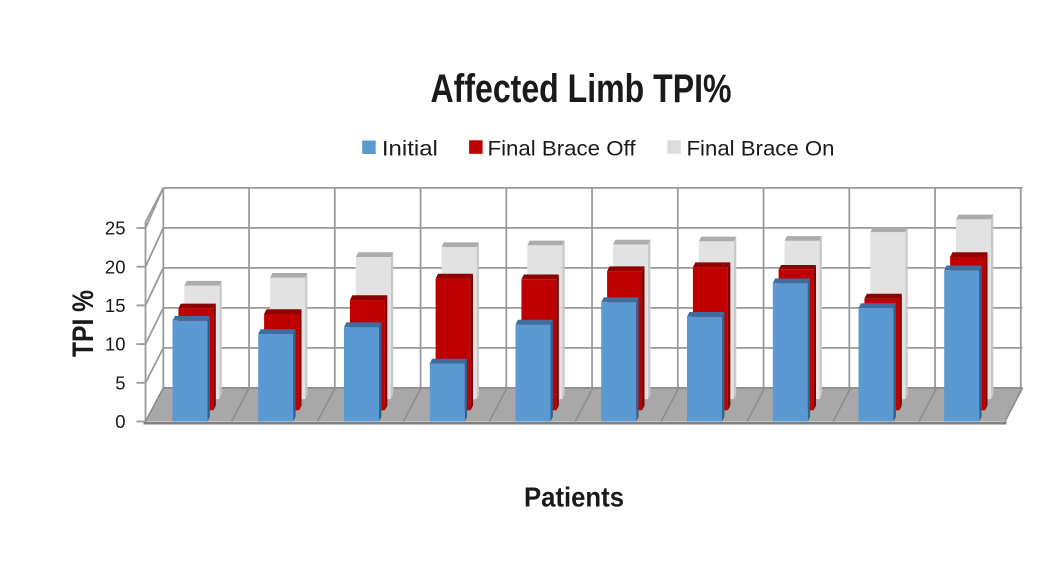 The width and height of the screenshot is (1060, 585). Describe the element at coordinates (410, 148) in the screenshot. I see `svg-text: Initial` at that location.